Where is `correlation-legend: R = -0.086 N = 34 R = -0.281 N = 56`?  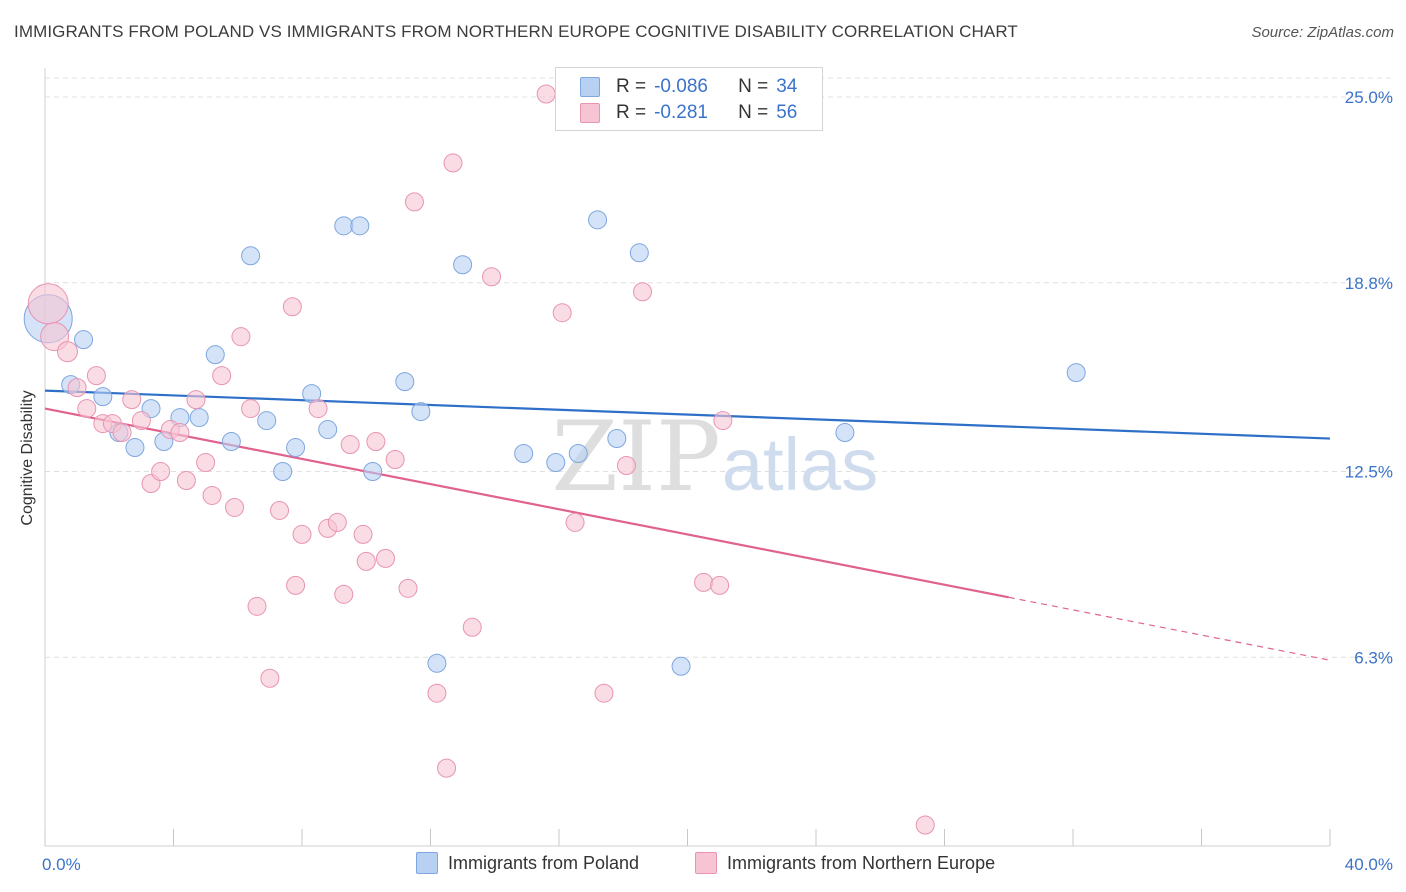
correlation-legend: R = -0.086 N = 34 R = -0.281 N = 56 is located at coordinates (689, 99).